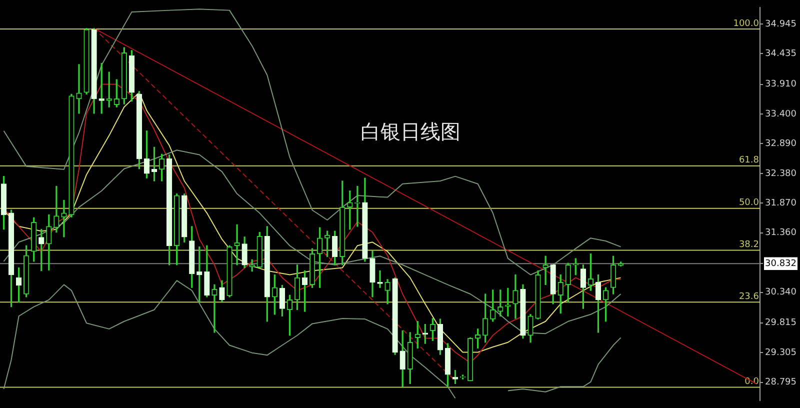 This screenshot has width=800, height=408. I want to click on y-tick-label: 33.910, so click(781, 85).